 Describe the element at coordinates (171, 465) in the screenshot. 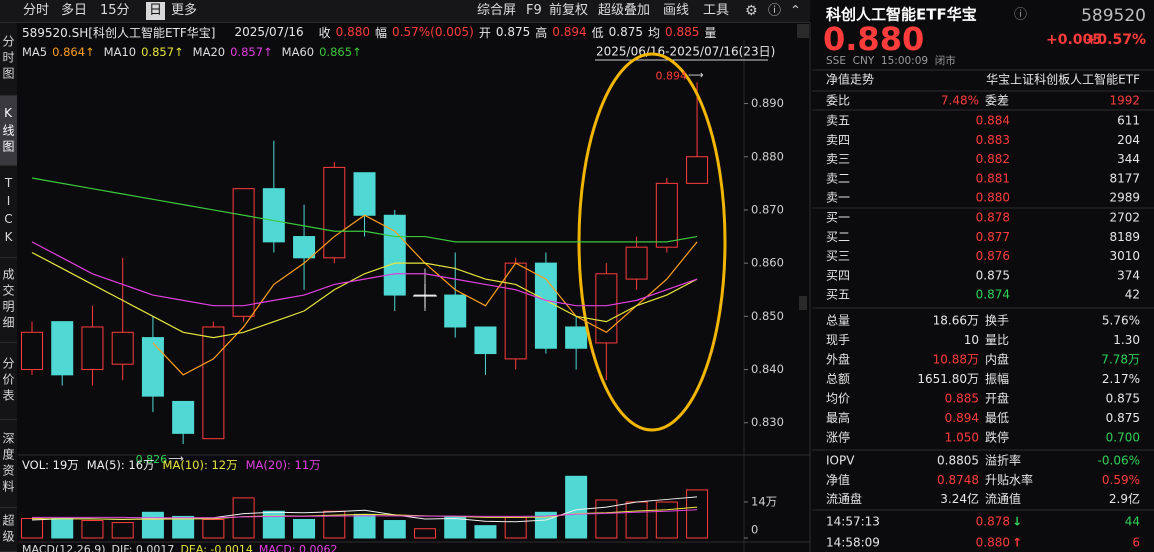

I see `volume-legend: VOL: 19万 MA(5): 16万 MA(10): 12万 MA(20): 11万` at that location.